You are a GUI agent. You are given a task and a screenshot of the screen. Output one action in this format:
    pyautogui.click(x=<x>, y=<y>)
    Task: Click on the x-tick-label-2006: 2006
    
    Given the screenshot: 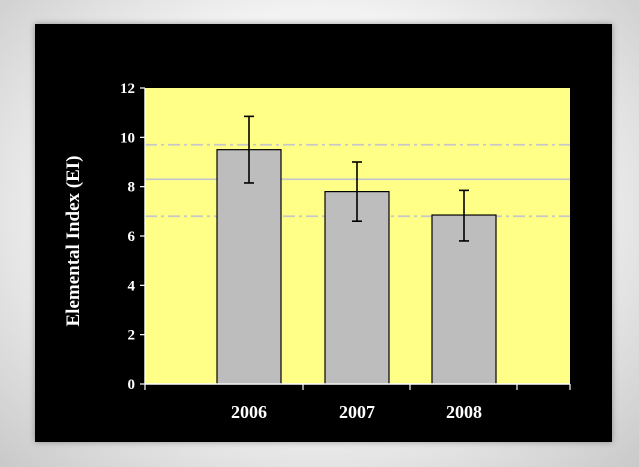 What is the action you would take?
    pyautogui.click(x=249, y=412)
    